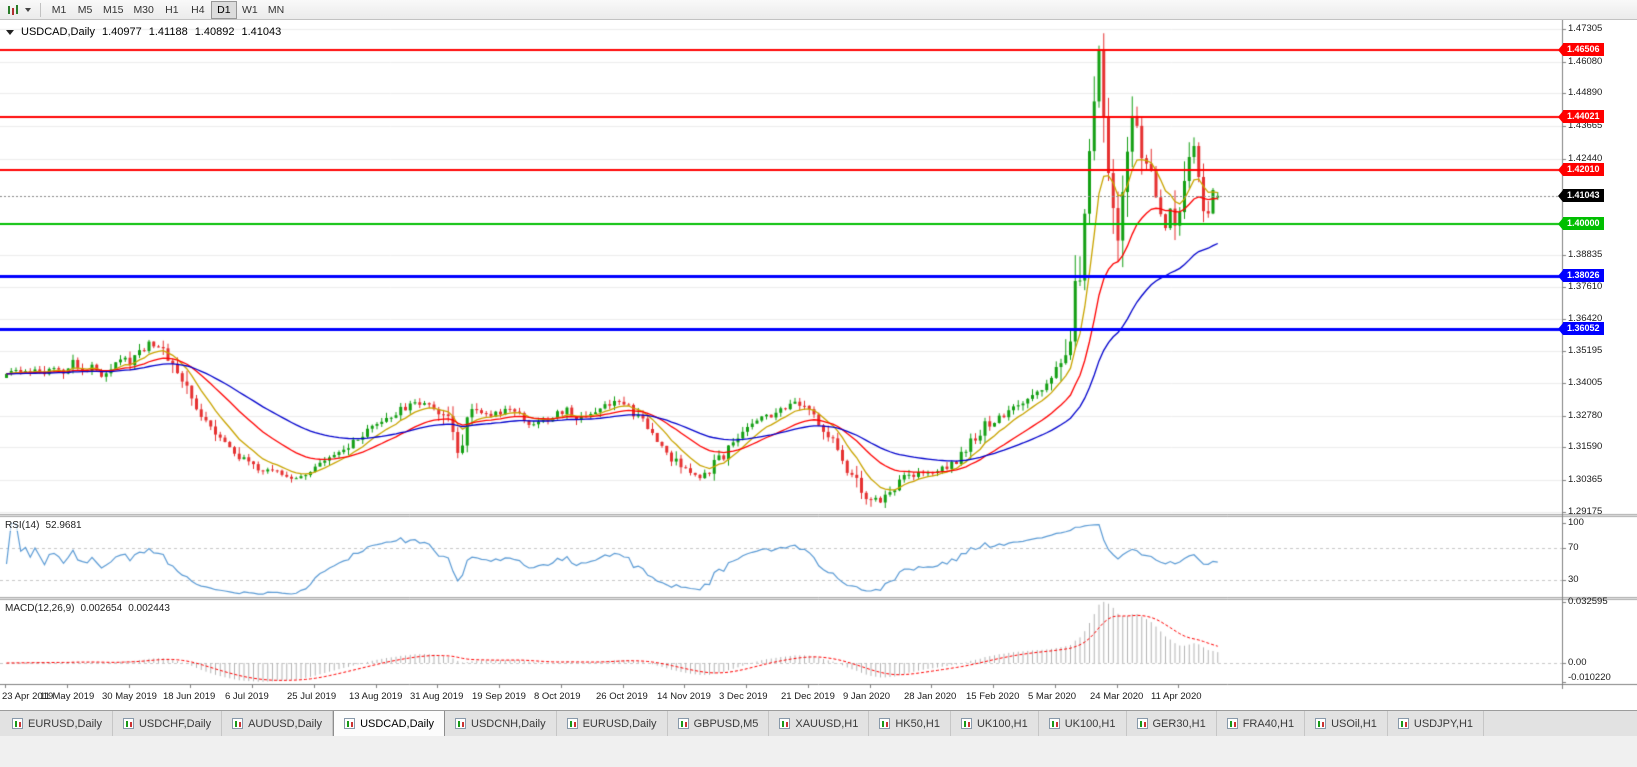 The width and height of the screenshot is (1637, 767). Describe the element at coordinates (726, 723) in the screenshot. I see `tab-label: GBPUSD,M5` at that location.